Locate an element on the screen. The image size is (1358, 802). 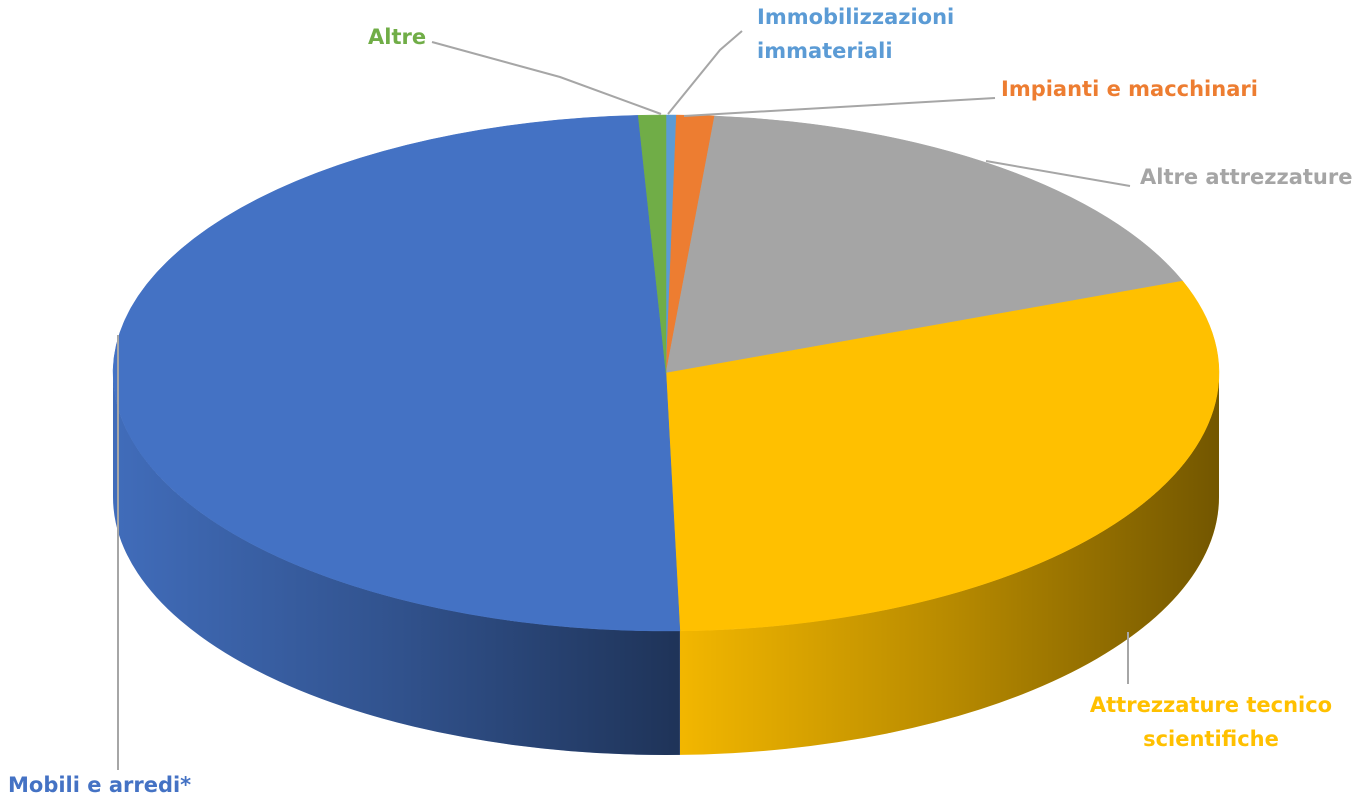
label-line: scientifiche is located at coordinates (1211, 739).